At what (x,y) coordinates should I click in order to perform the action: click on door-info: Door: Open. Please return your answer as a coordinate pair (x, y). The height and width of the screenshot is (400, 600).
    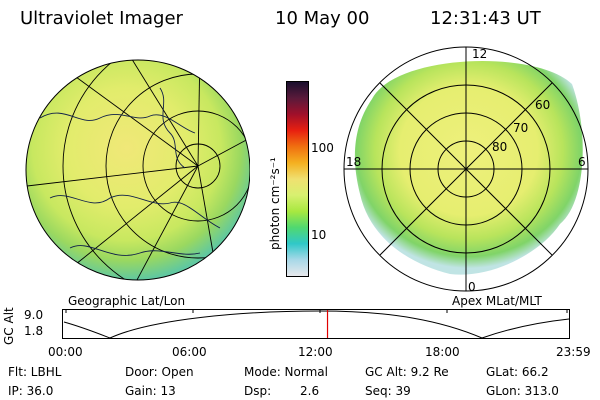
    Looking at the image, I should click on (159, 372).